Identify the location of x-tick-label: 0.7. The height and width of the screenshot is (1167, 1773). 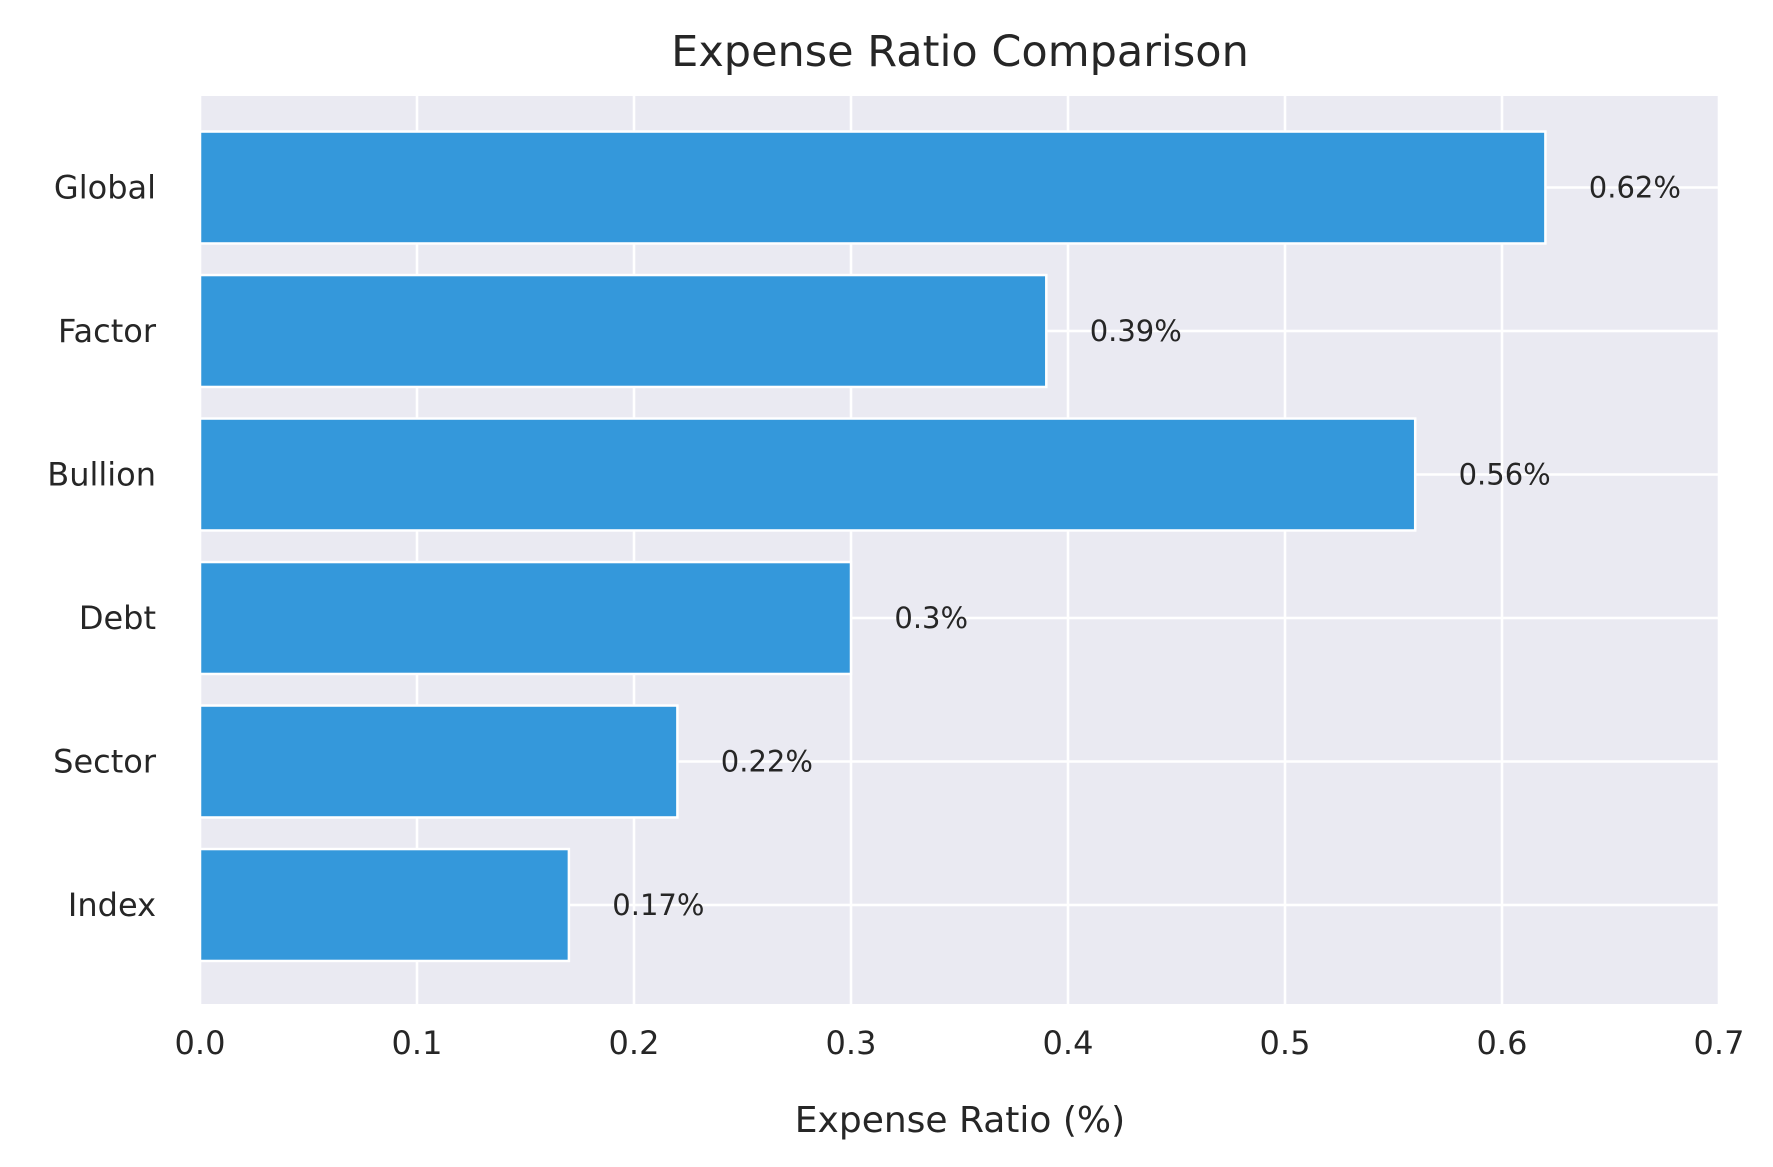
(1719, 1043).